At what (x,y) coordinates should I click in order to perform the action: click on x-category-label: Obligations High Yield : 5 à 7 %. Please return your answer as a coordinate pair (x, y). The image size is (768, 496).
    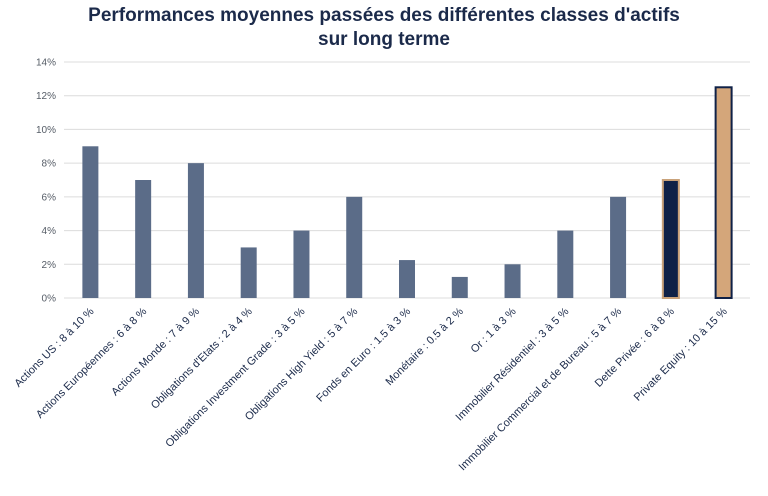
    Looking at the image, I should click on (302, 364).